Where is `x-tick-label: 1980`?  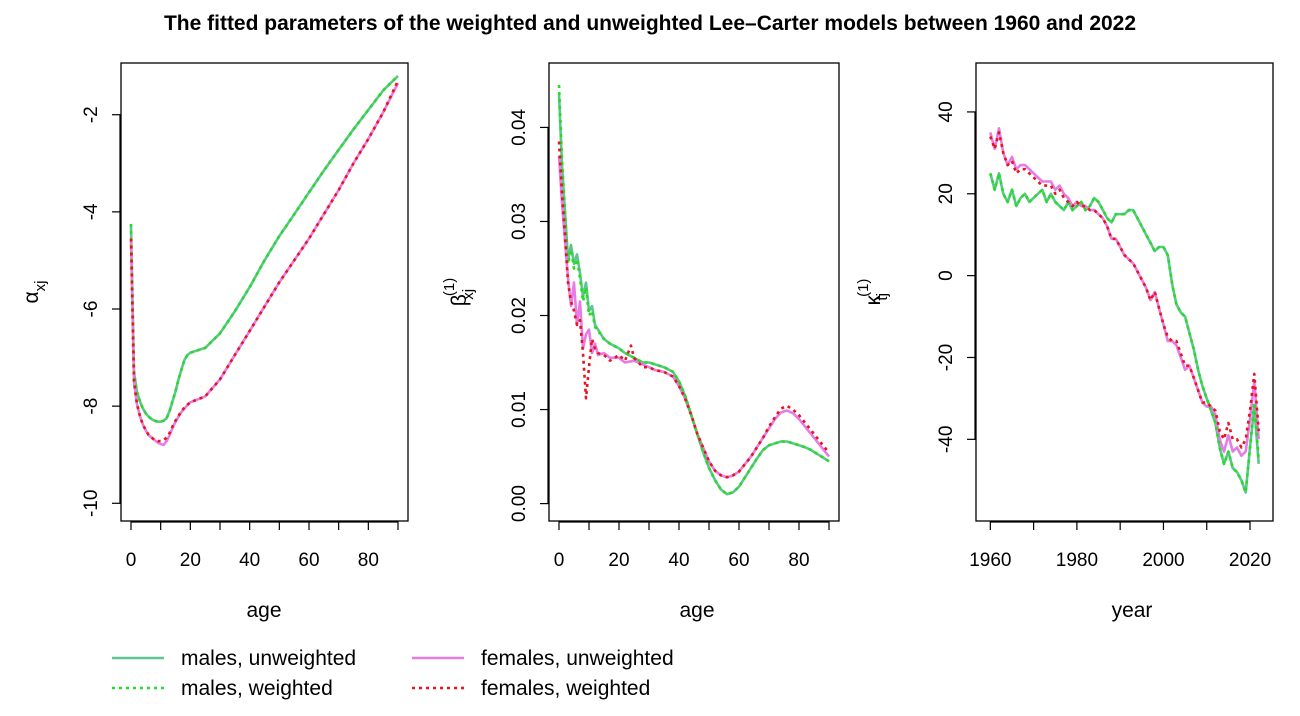
x-tick-label: 1980 is located at coordinates (1077, 560).